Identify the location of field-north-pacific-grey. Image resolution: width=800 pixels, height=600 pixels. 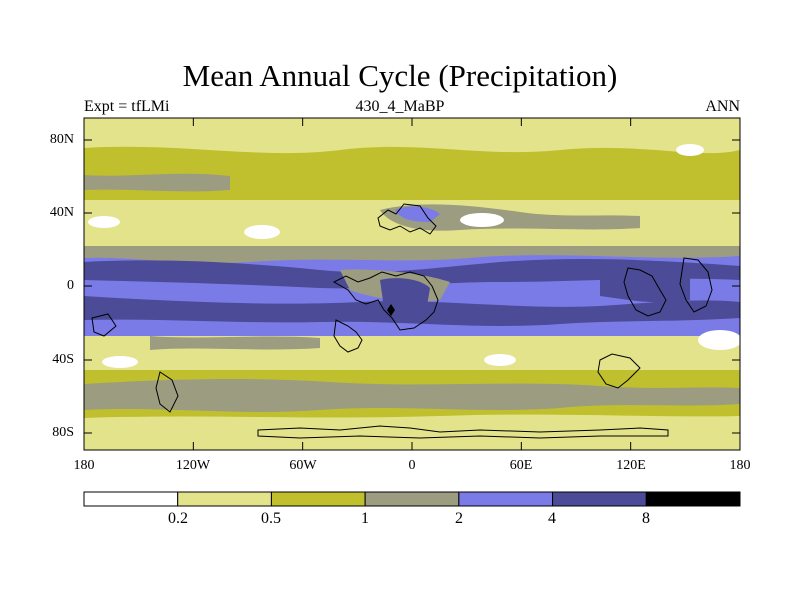
(157, 182).